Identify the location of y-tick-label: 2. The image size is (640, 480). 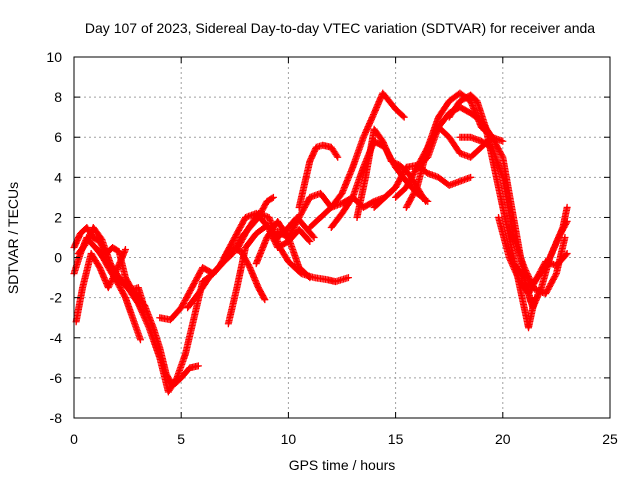
(58, 217).